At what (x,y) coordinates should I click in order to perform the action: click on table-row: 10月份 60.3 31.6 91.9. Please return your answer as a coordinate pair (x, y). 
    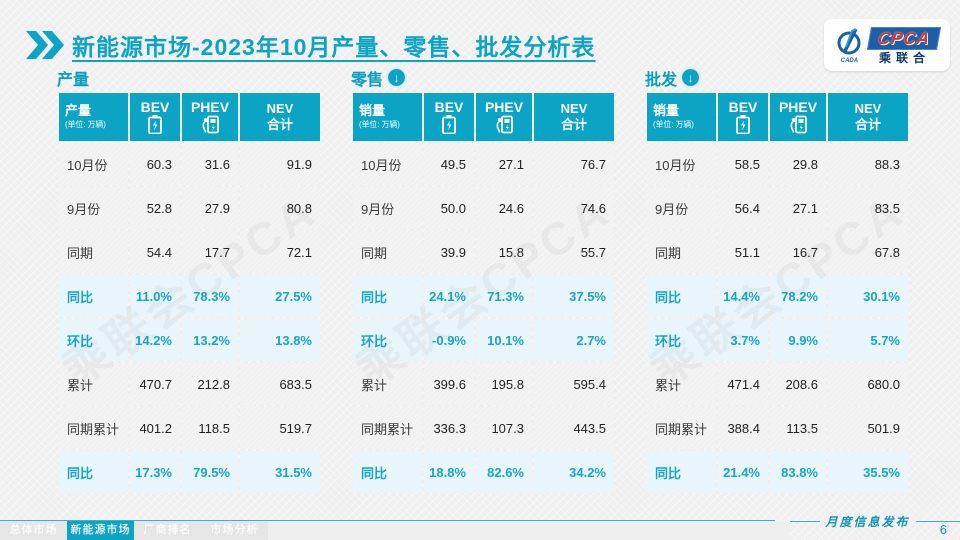
    Looking at the image, I should click on (189, 164).